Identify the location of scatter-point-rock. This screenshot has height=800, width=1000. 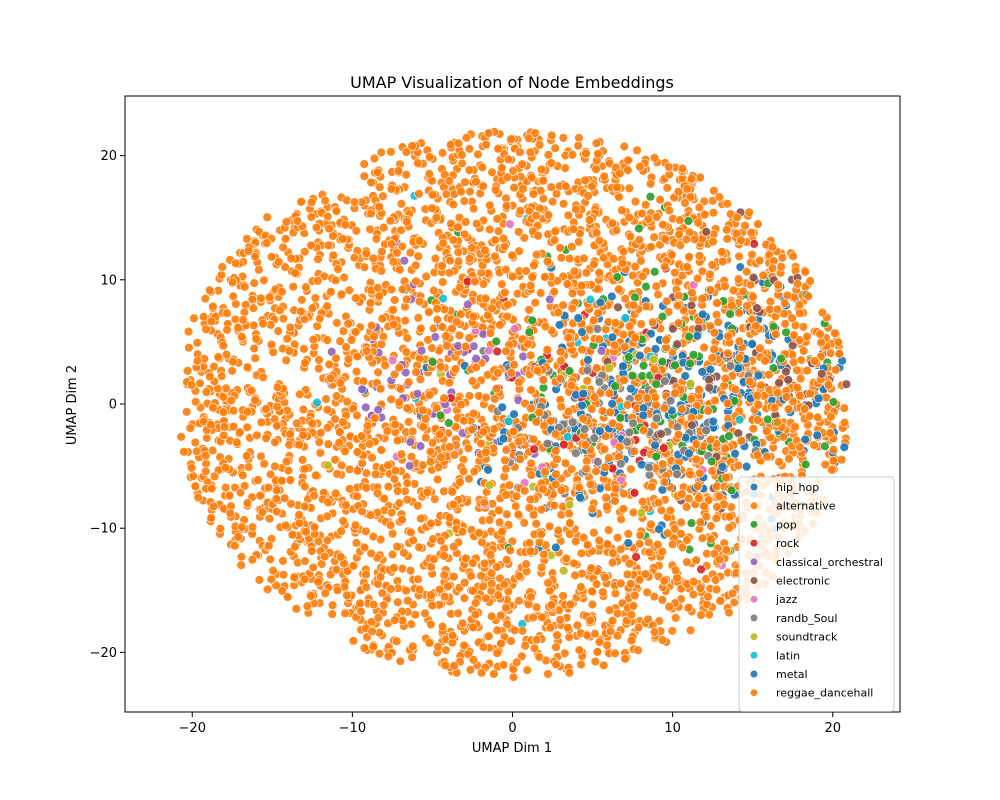
(634, 493).